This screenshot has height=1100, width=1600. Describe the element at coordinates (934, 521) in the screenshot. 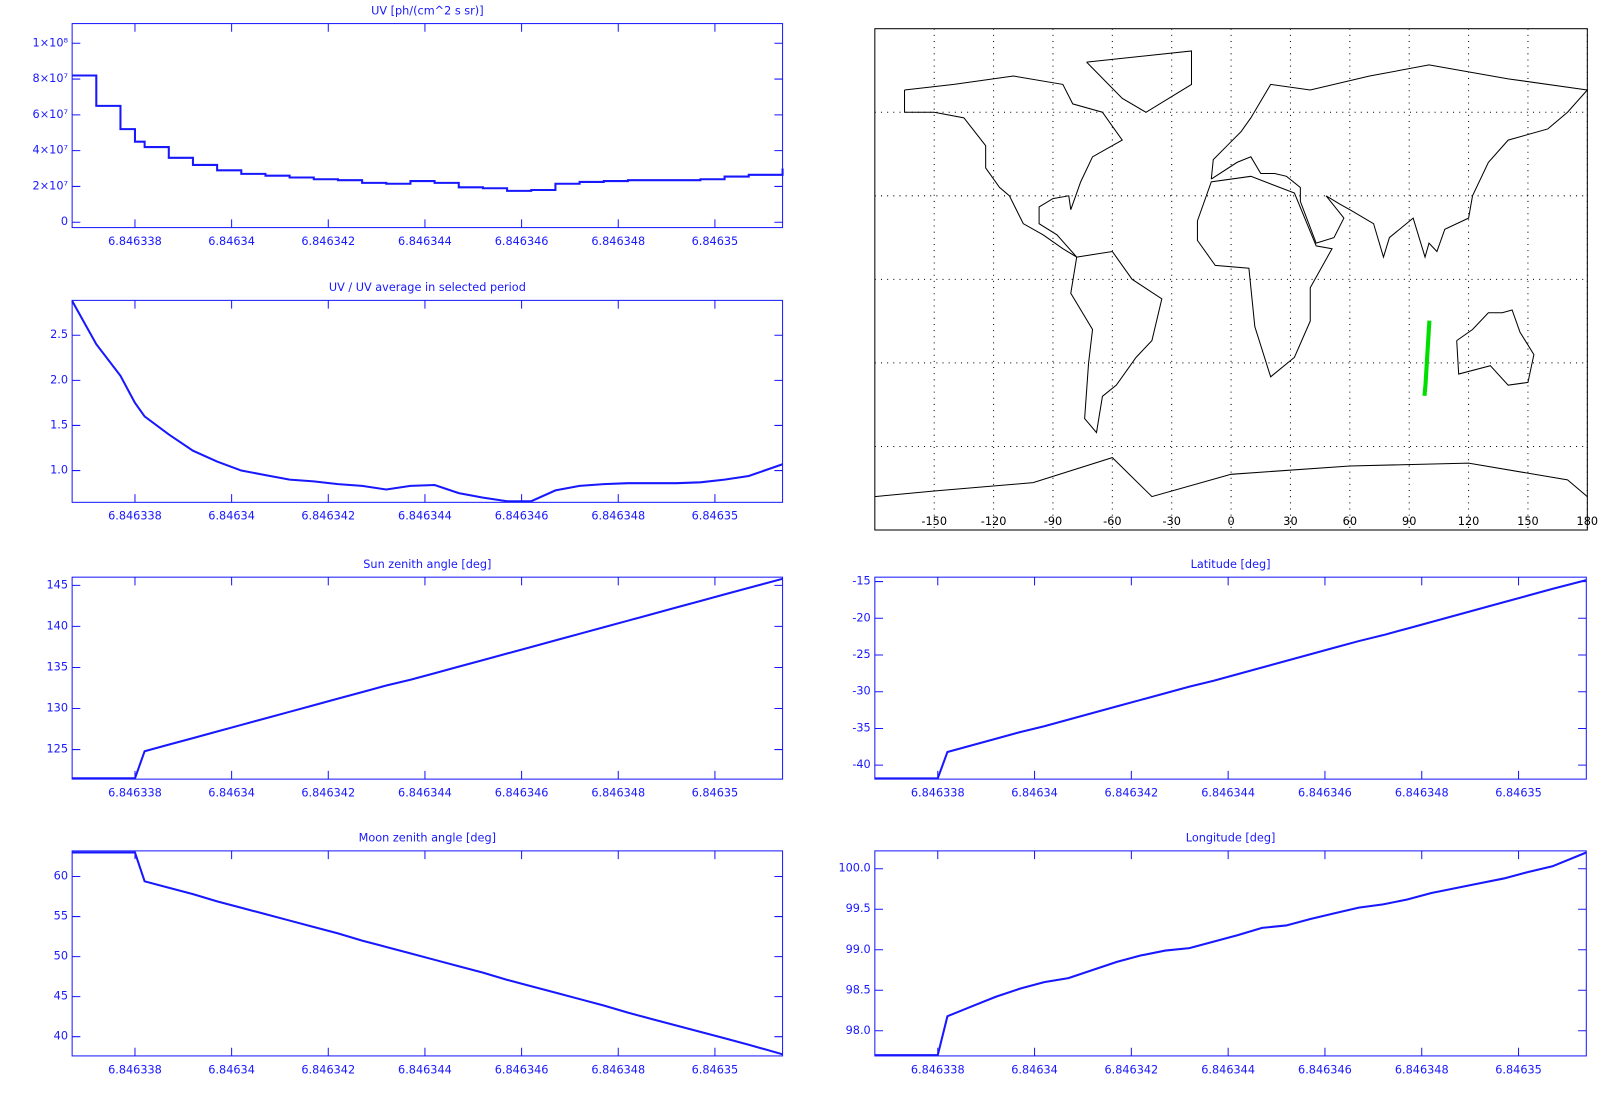

I see `x-tick-label: -150` at that location.